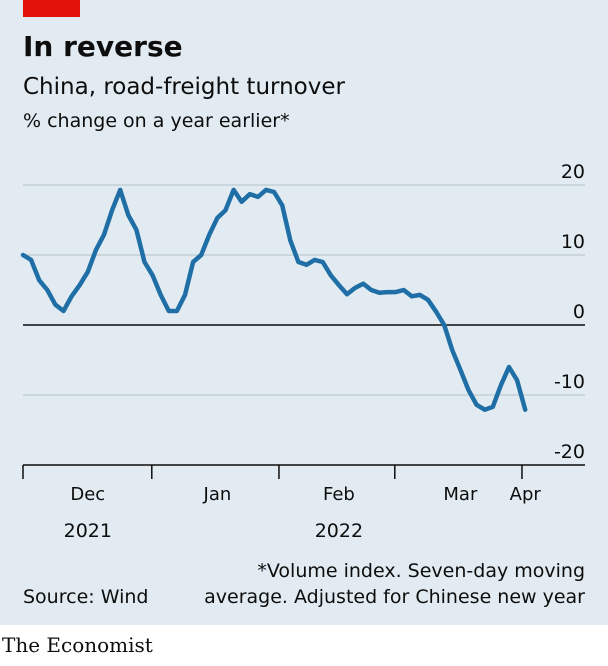 The image size is (608, 666). What do you see at coordinates (156, 121) in the screenshot?
I see `unit-label: % change on a year earlier*` at bounding box center [156, 121].